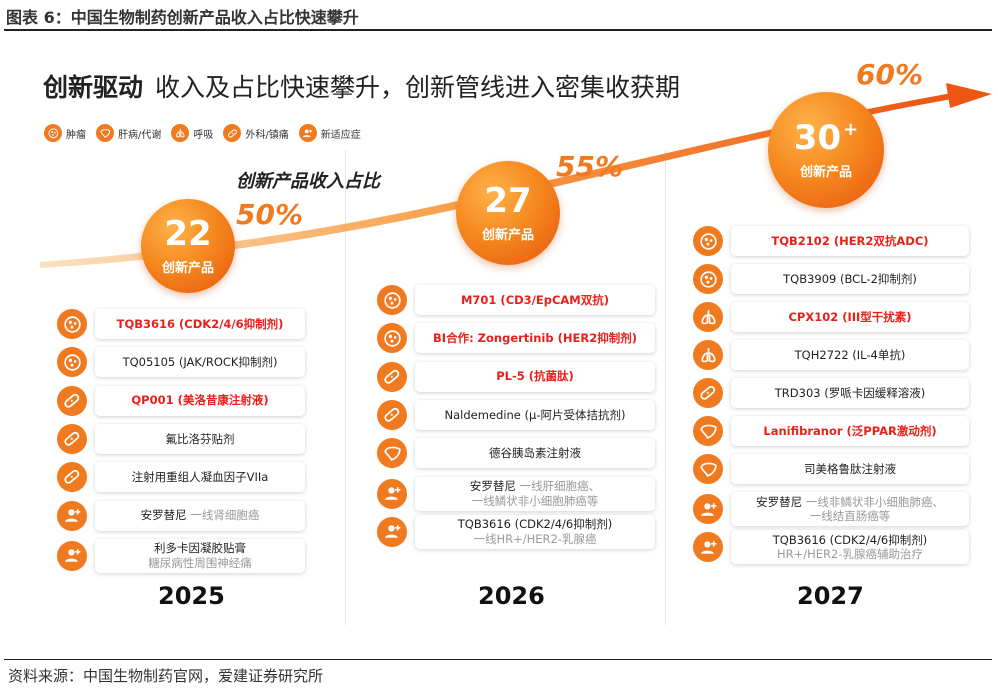  Describe the element at coordinates (200, 477) in the screenshot. I see `drug-name: 注射用重组人凝血因子VIIa` at that location.